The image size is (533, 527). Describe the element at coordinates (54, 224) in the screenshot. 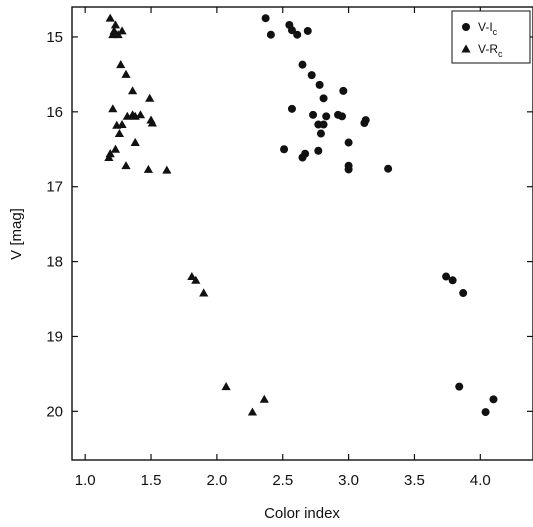

I see `y-tick-labels: 15 16 17 18 19 20` at that location.